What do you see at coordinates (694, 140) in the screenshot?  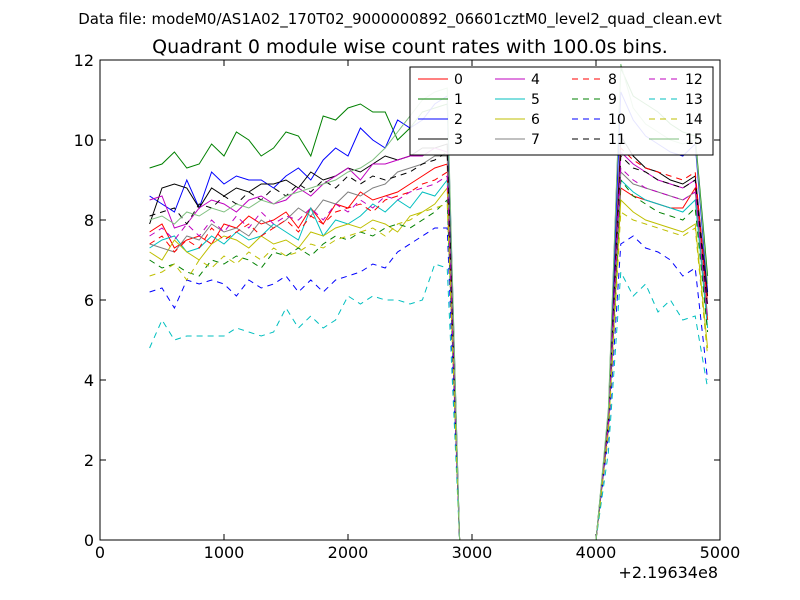 I see `legend-label-15: 15` at bounding box center [694, 140].